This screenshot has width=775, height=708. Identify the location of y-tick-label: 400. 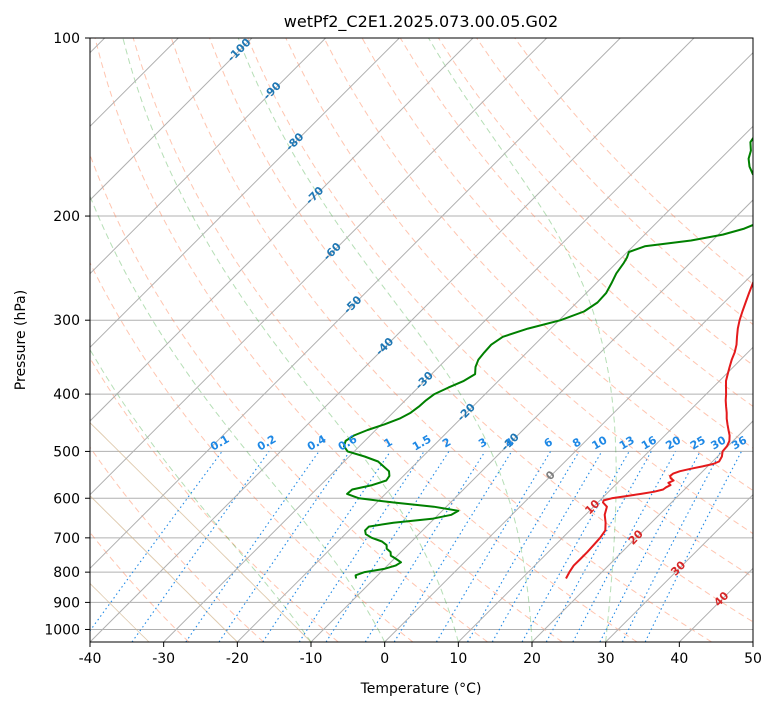
(66, 395).